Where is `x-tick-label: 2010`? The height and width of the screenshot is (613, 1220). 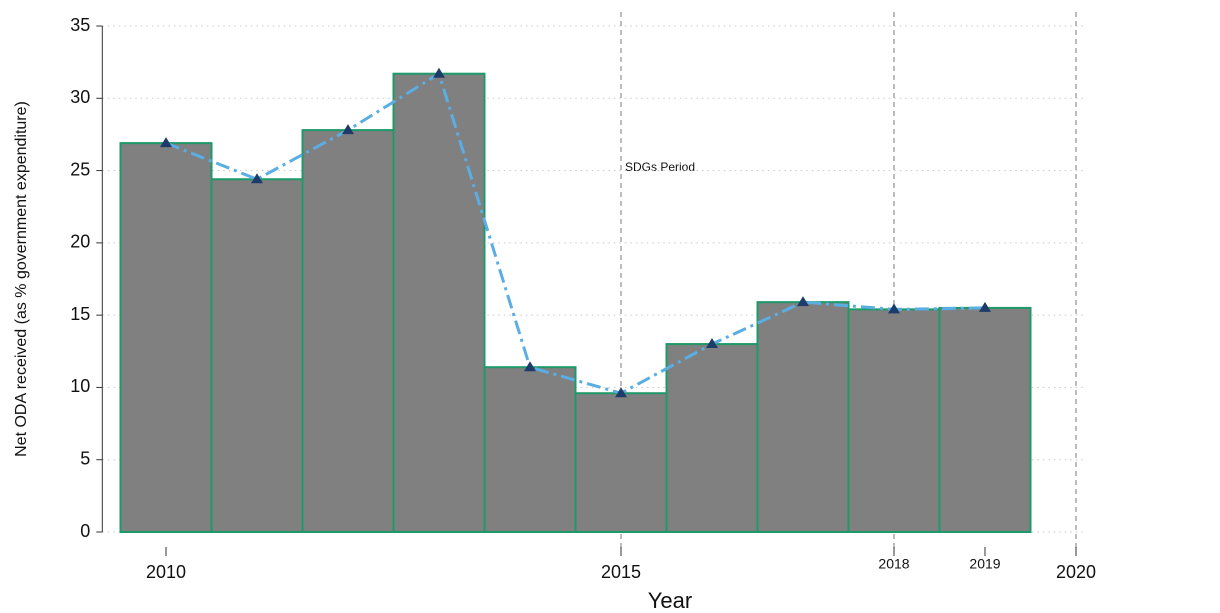 x-tick-label: 2010 is located at coordinates (166, 572).